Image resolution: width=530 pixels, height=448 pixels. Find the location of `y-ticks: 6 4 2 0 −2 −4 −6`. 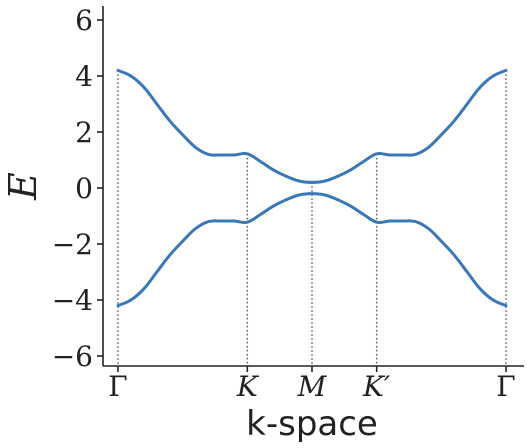

y-ticks: 6 4 2 0 −2 −4 −6 is located at coordinates (77, 188).